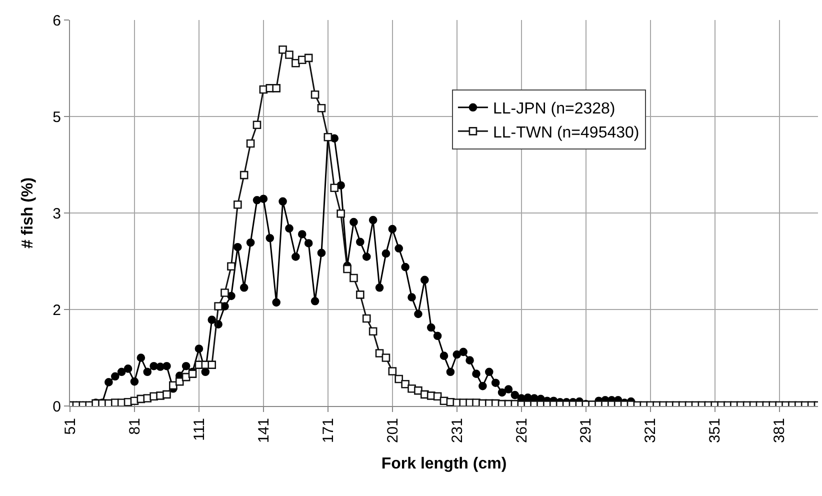  I want to click on y-tick-label: 5, so click(56, 117).